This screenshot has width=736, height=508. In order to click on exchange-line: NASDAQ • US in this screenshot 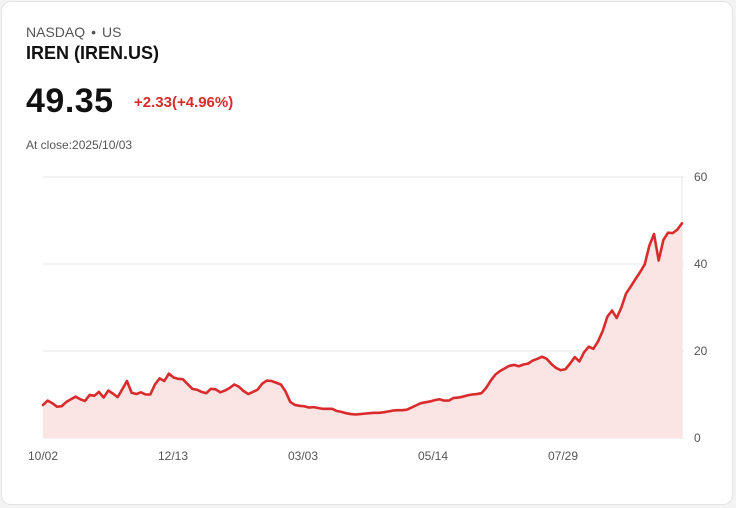, I will do `click(73, 32)`.